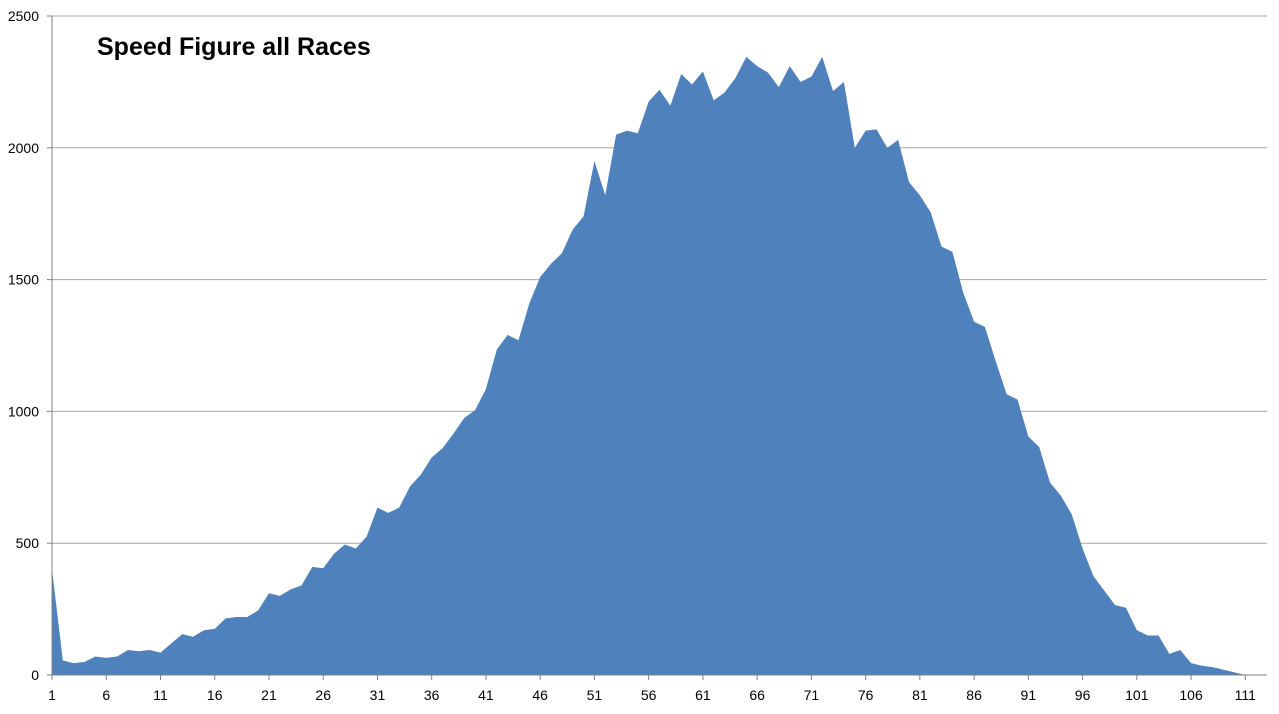 The height and width of the screenshot is (714, 1279). What do you see at coordinates (1029, 695) in the screenshot?
I see `x-tick-label-18: 91` at bounding box center [1029, 695].